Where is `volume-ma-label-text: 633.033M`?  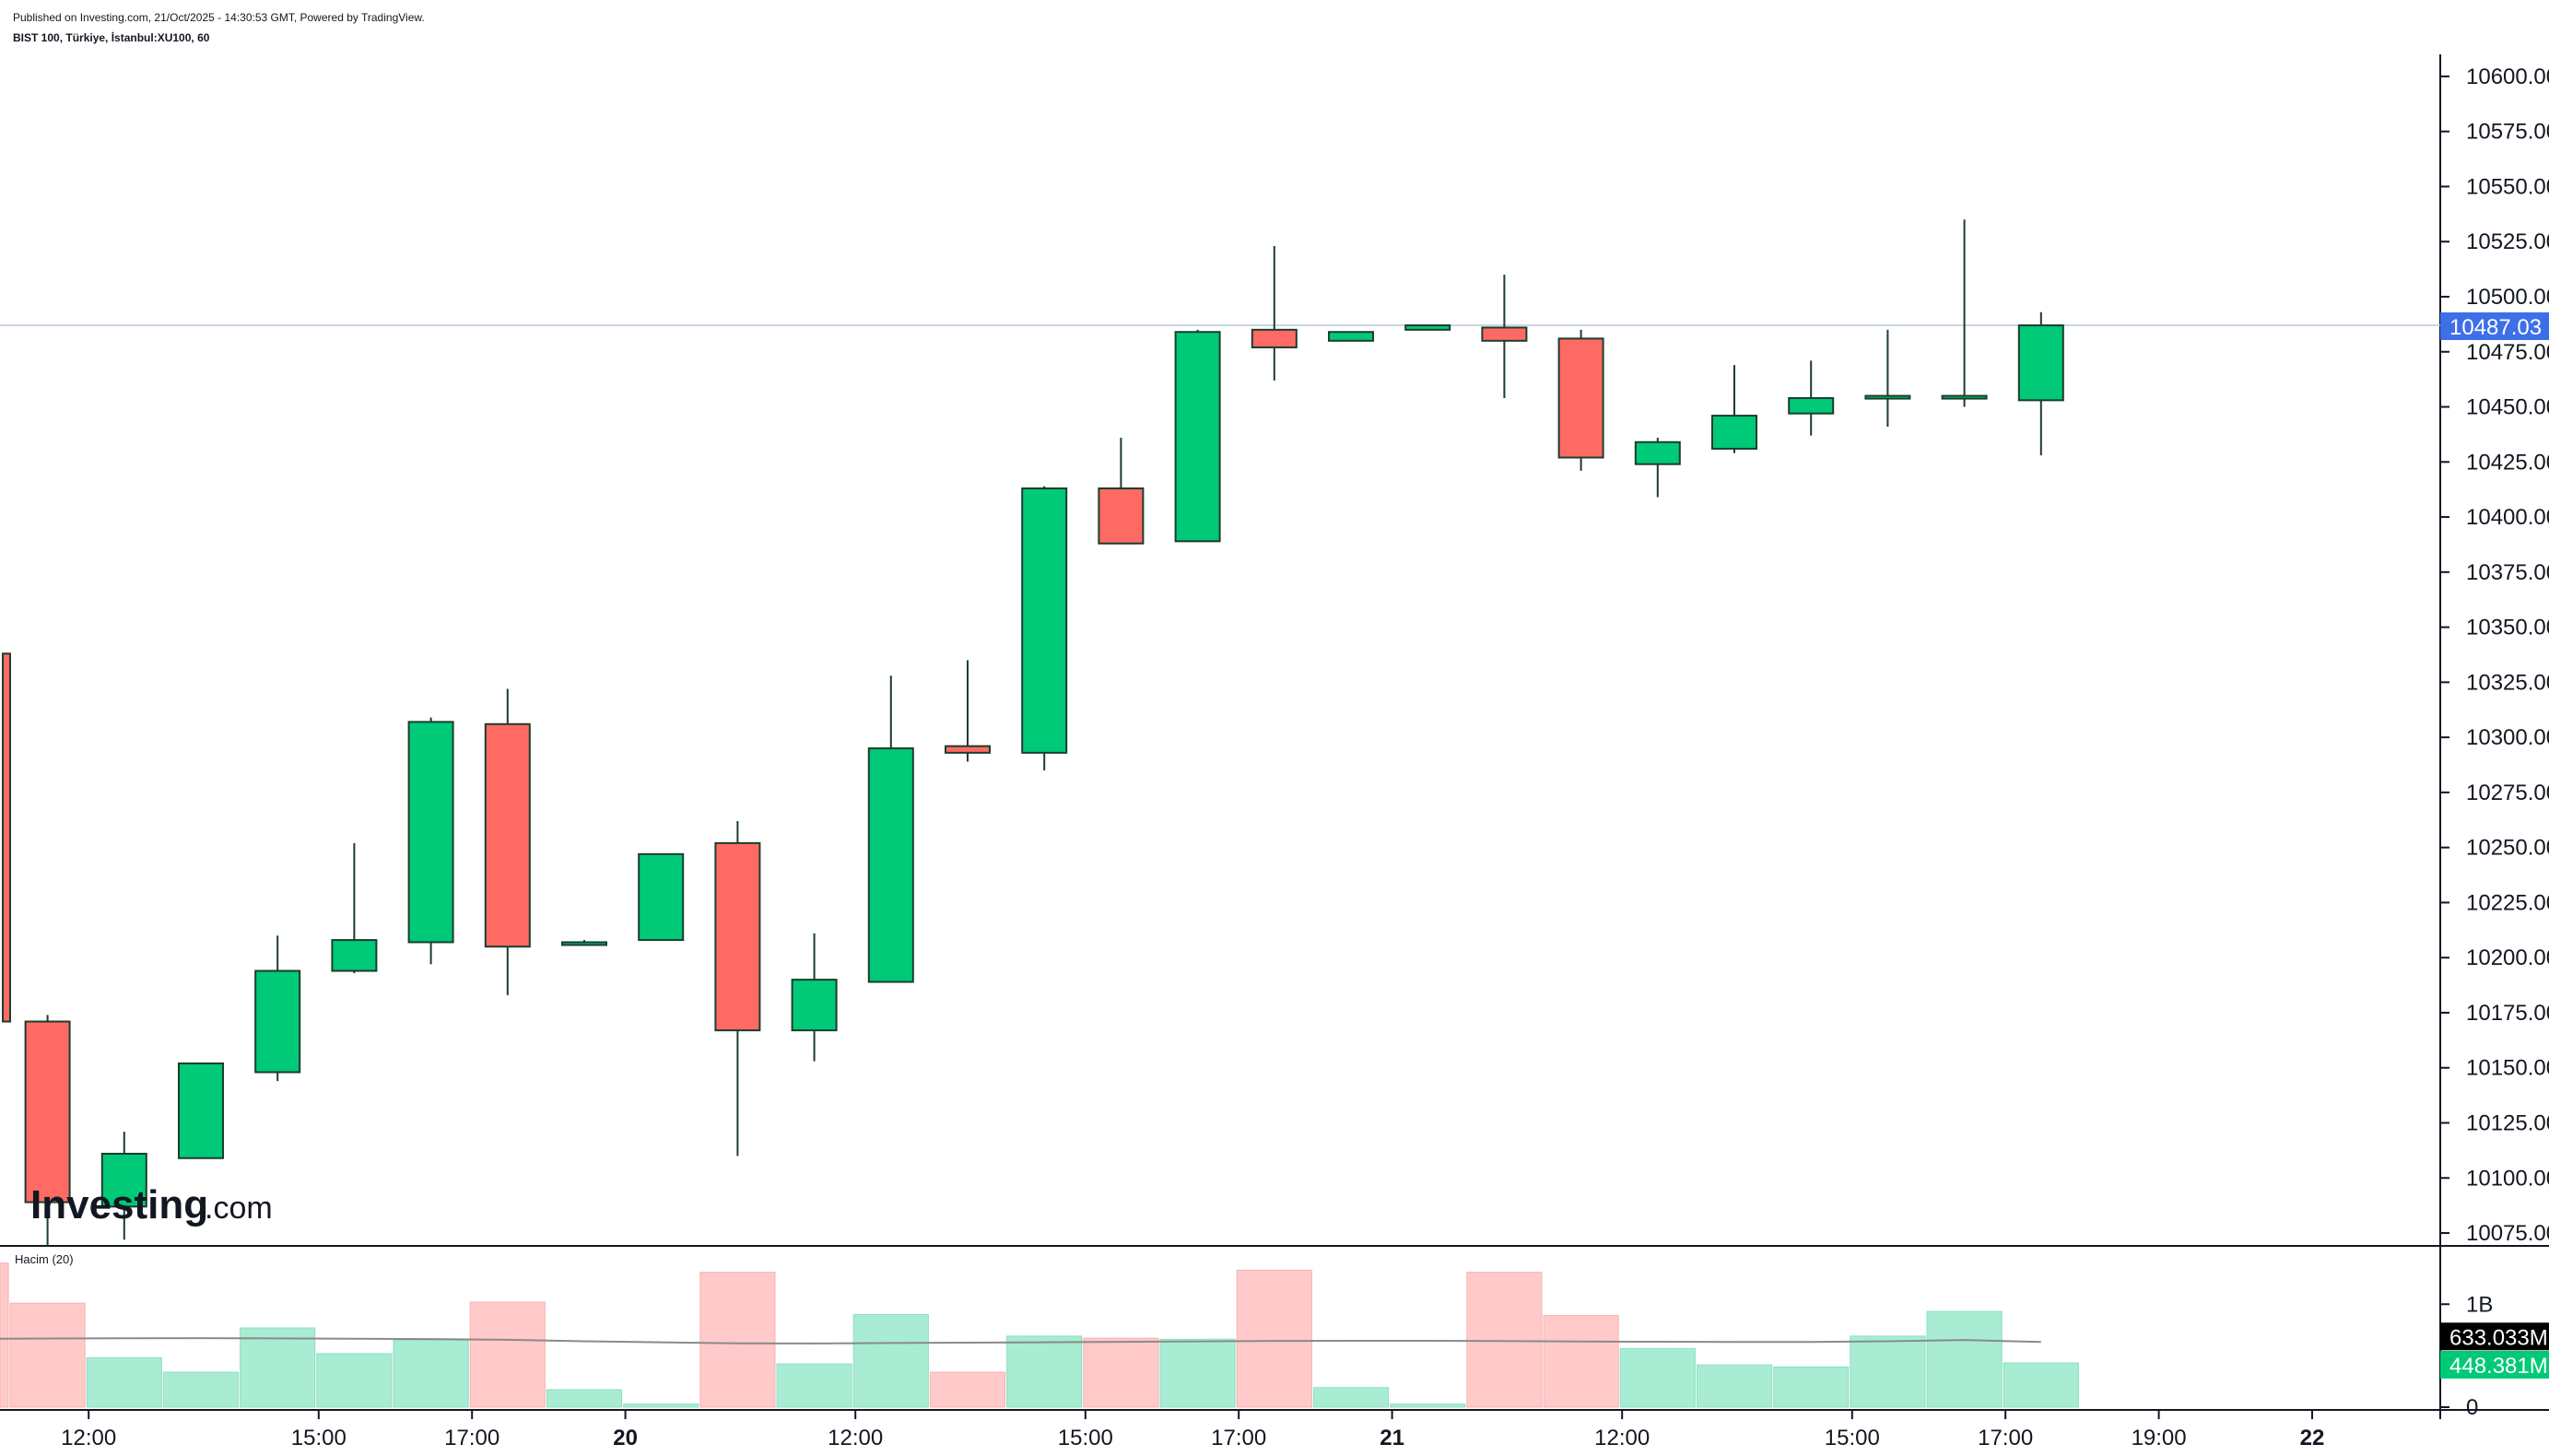
volume-ma-label-text: 633.033M is located at coordinates (2498, 1337).